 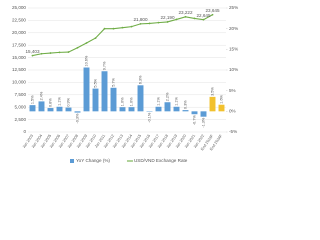 What do you see at coordinates (19, 20) in the screenshot?
I see `y-tick-label: 22,500` at bounding box center [19, 20].